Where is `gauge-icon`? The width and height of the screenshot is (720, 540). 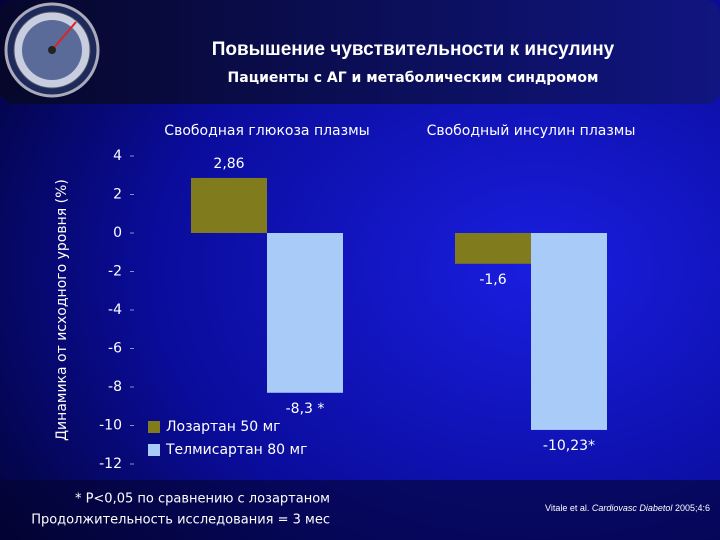
gauge-icon is located at coordinates (52, 50).